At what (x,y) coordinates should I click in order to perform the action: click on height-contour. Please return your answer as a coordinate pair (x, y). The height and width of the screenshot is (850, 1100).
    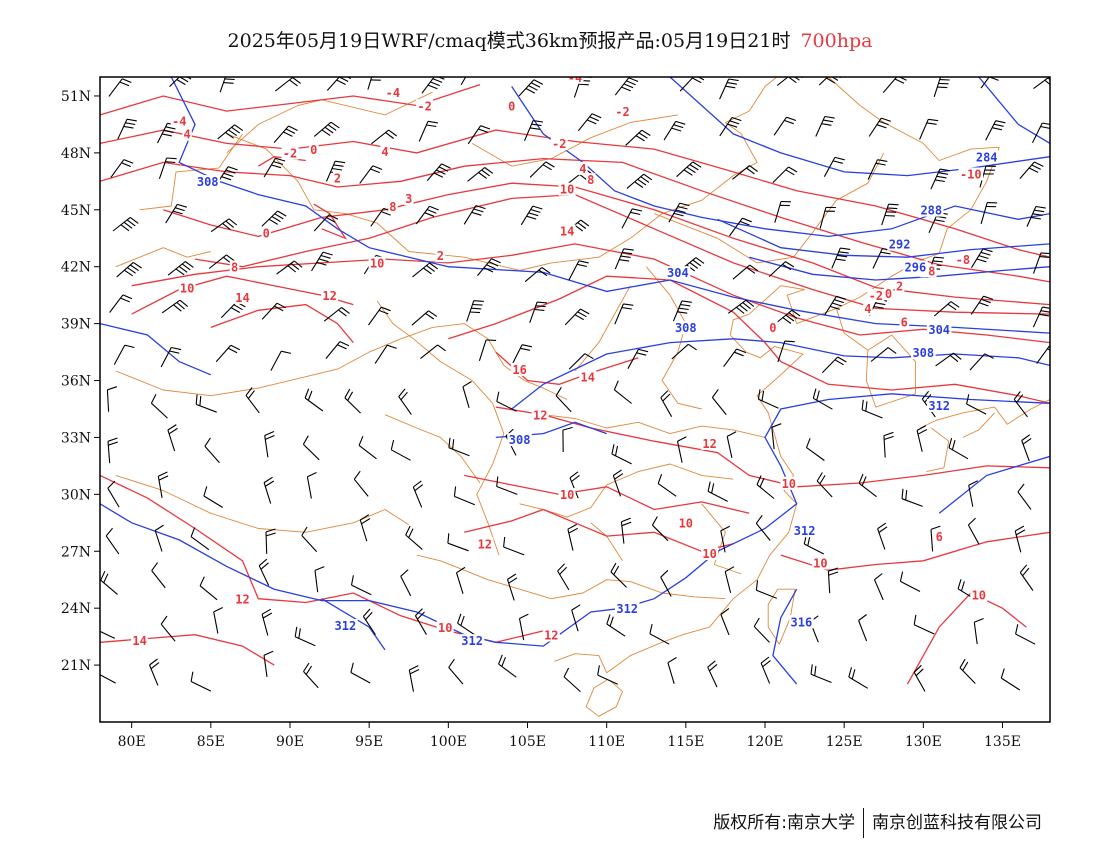
    Looking at the image, I should click on (780, 374).